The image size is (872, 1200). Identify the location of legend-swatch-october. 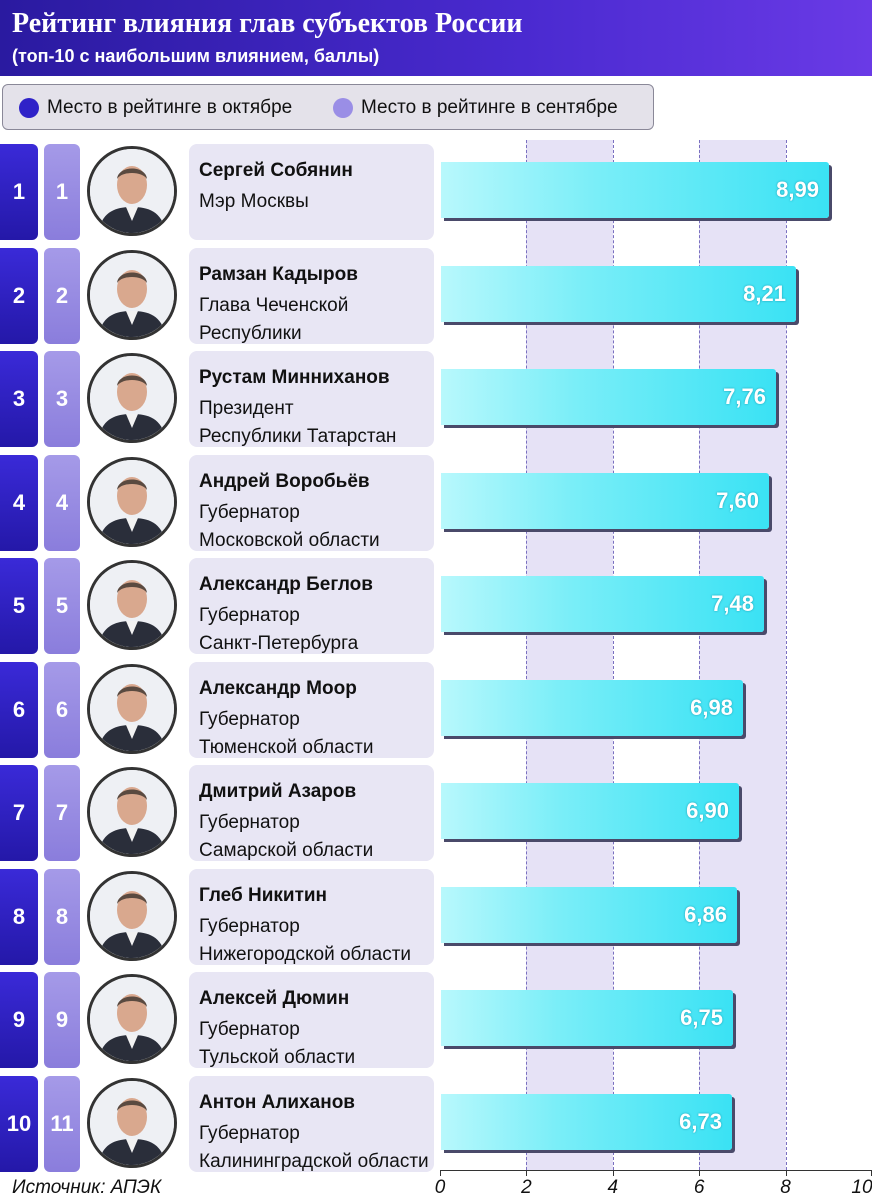
(29, 108).